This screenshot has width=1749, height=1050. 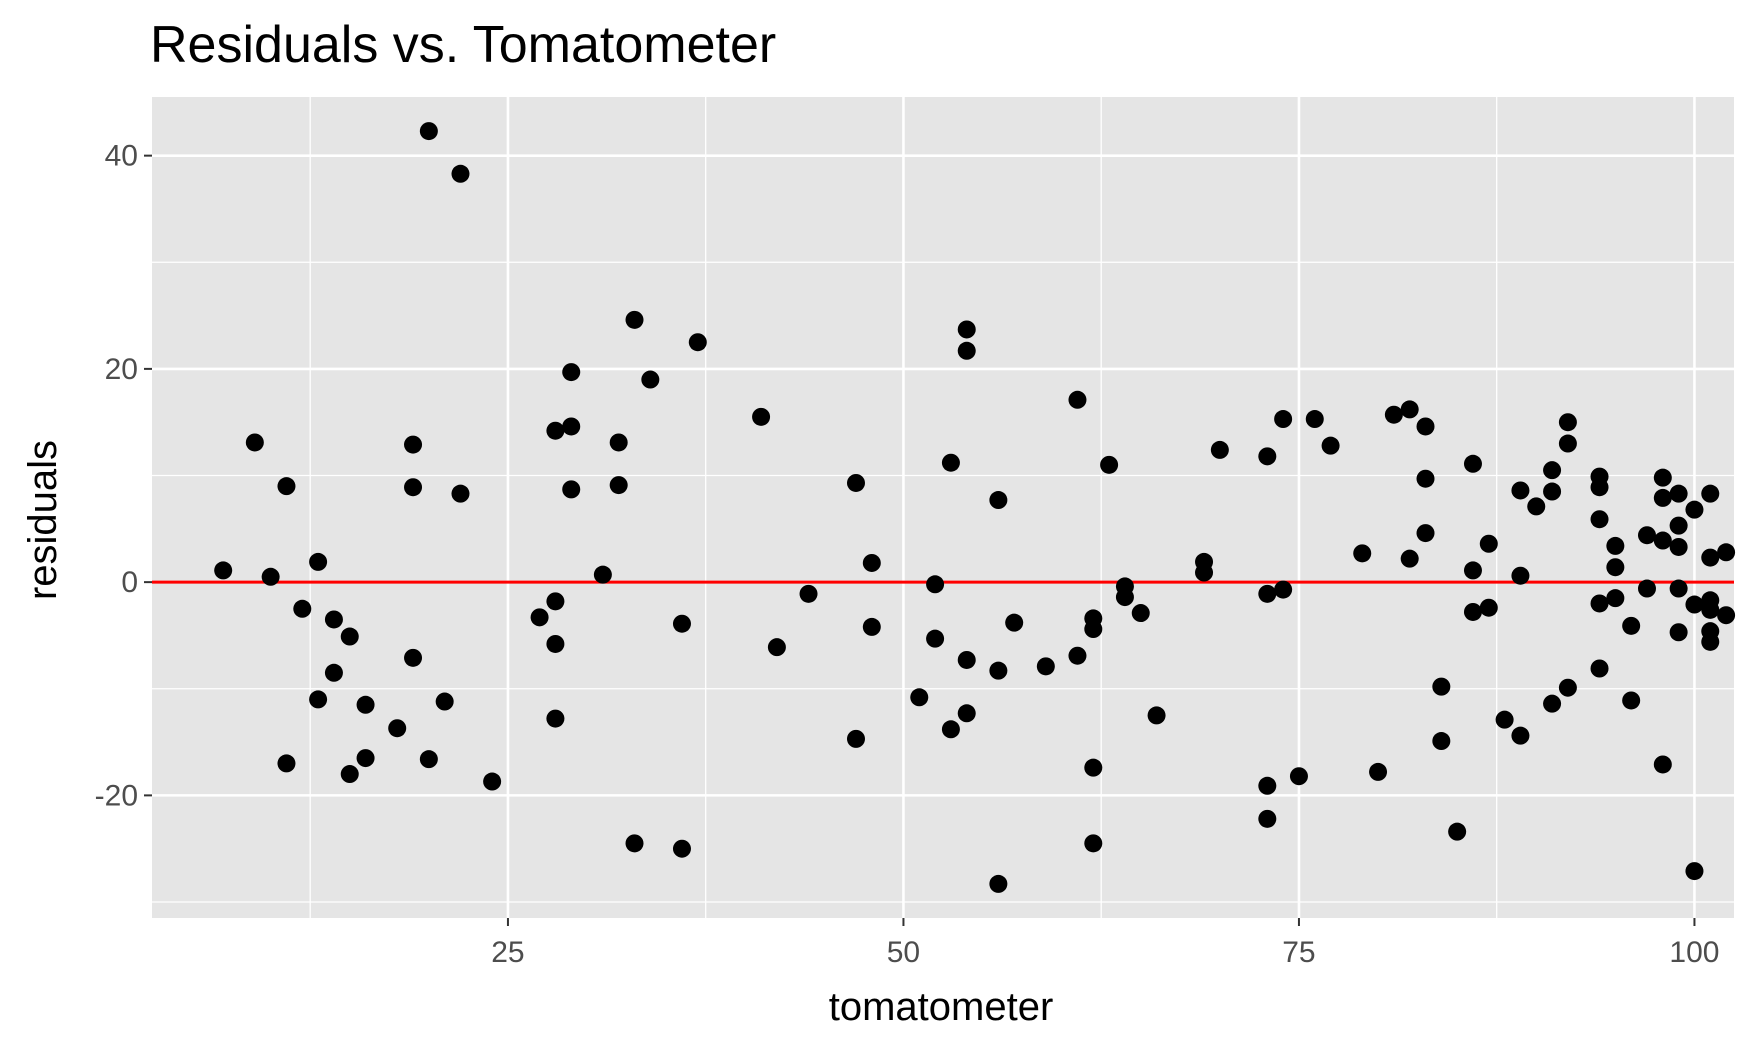 I want to click on y-axis-title: residuals, so click(x=43, y=520).